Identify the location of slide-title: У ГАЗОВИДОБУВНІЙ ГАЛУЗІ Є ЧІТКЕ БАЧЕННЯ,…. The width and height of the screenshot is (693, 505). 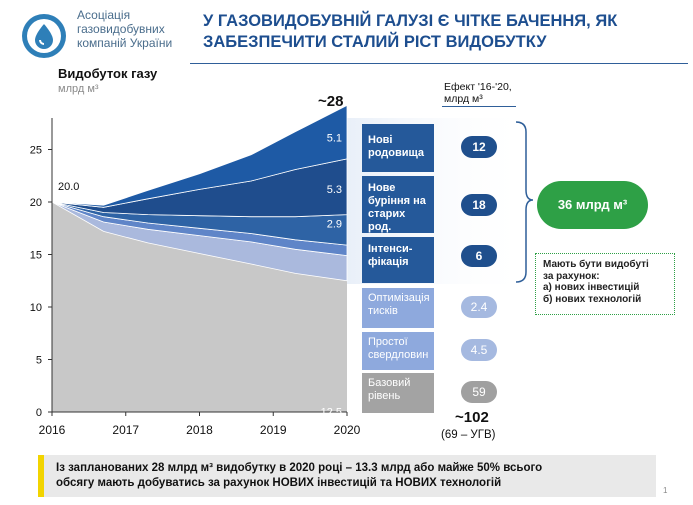
(445, 32).